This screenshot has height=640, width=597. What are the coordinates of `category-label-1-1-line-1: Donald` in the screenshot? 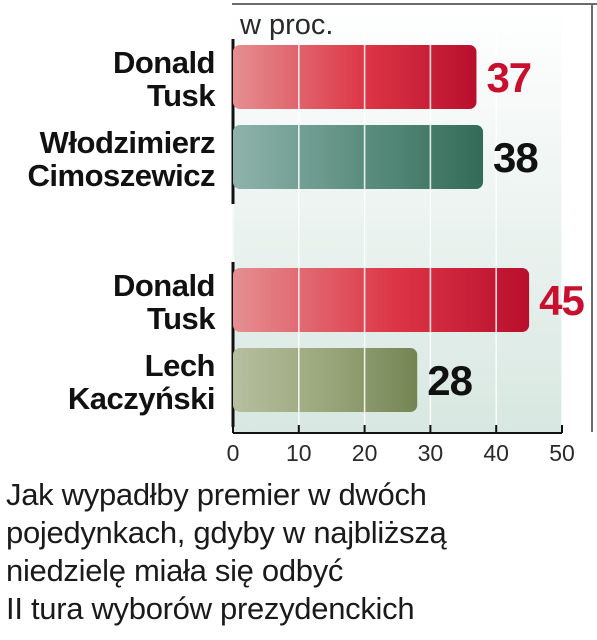 It's located at (164, 62).